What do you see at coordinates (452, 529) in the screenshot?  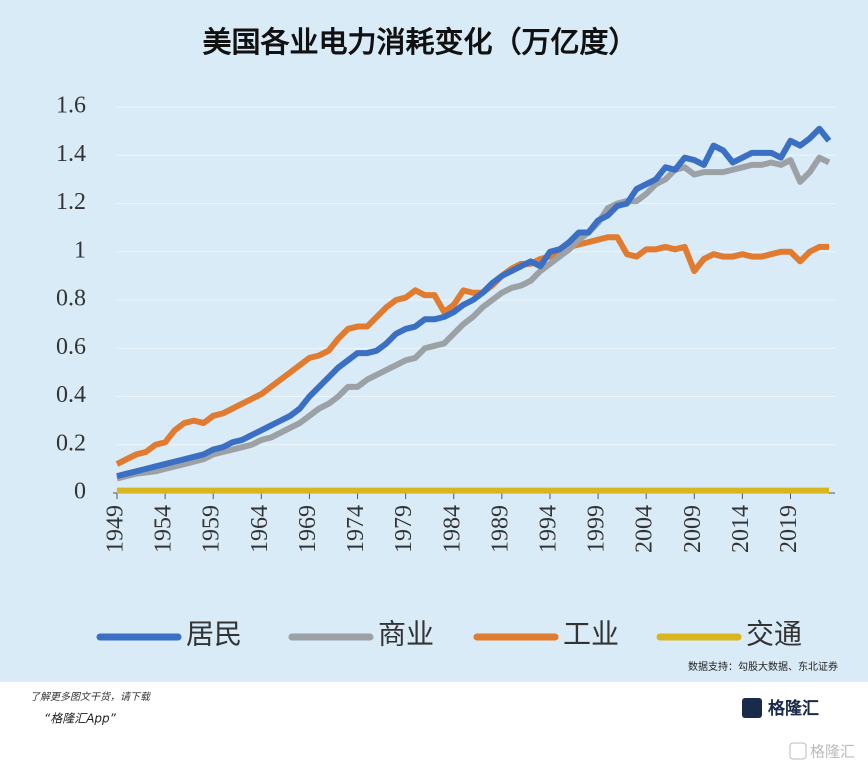 I see `x-tick-label: 1984` at bounding box center [452, 529].